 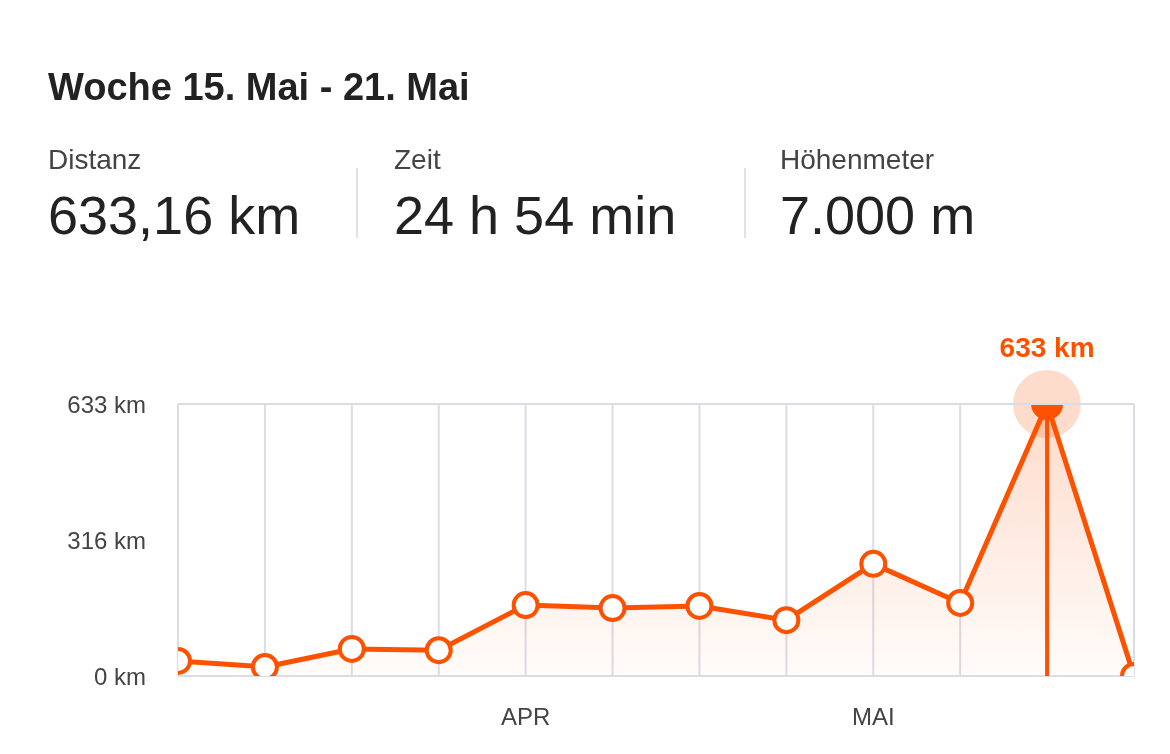 I want to click on chart-title: Woche 15. Mai - 21. Mai, so click(x=259, y=87).